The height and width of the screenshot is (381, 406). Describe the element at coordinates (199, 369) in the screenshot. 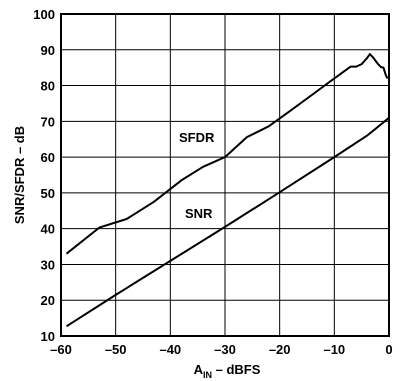

I see `x-axis-label-main: A` at that location.